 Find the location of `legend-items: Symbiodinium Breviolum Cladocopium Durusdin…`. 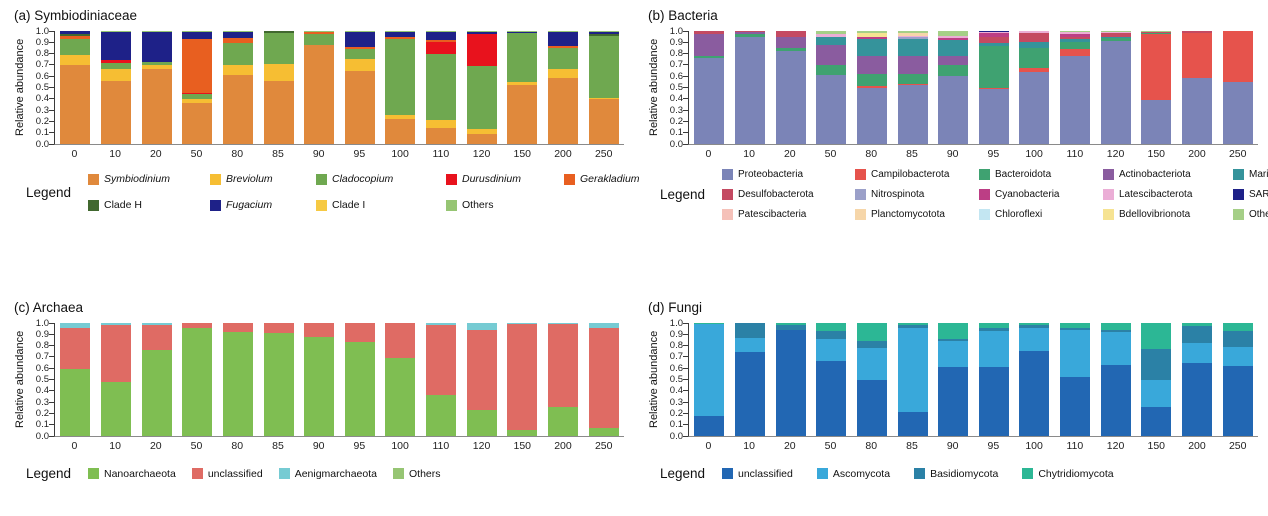

legend-items: Symbiodinium Breviolum Cladocopium Durusdin… is located at coordinates (364, 192).